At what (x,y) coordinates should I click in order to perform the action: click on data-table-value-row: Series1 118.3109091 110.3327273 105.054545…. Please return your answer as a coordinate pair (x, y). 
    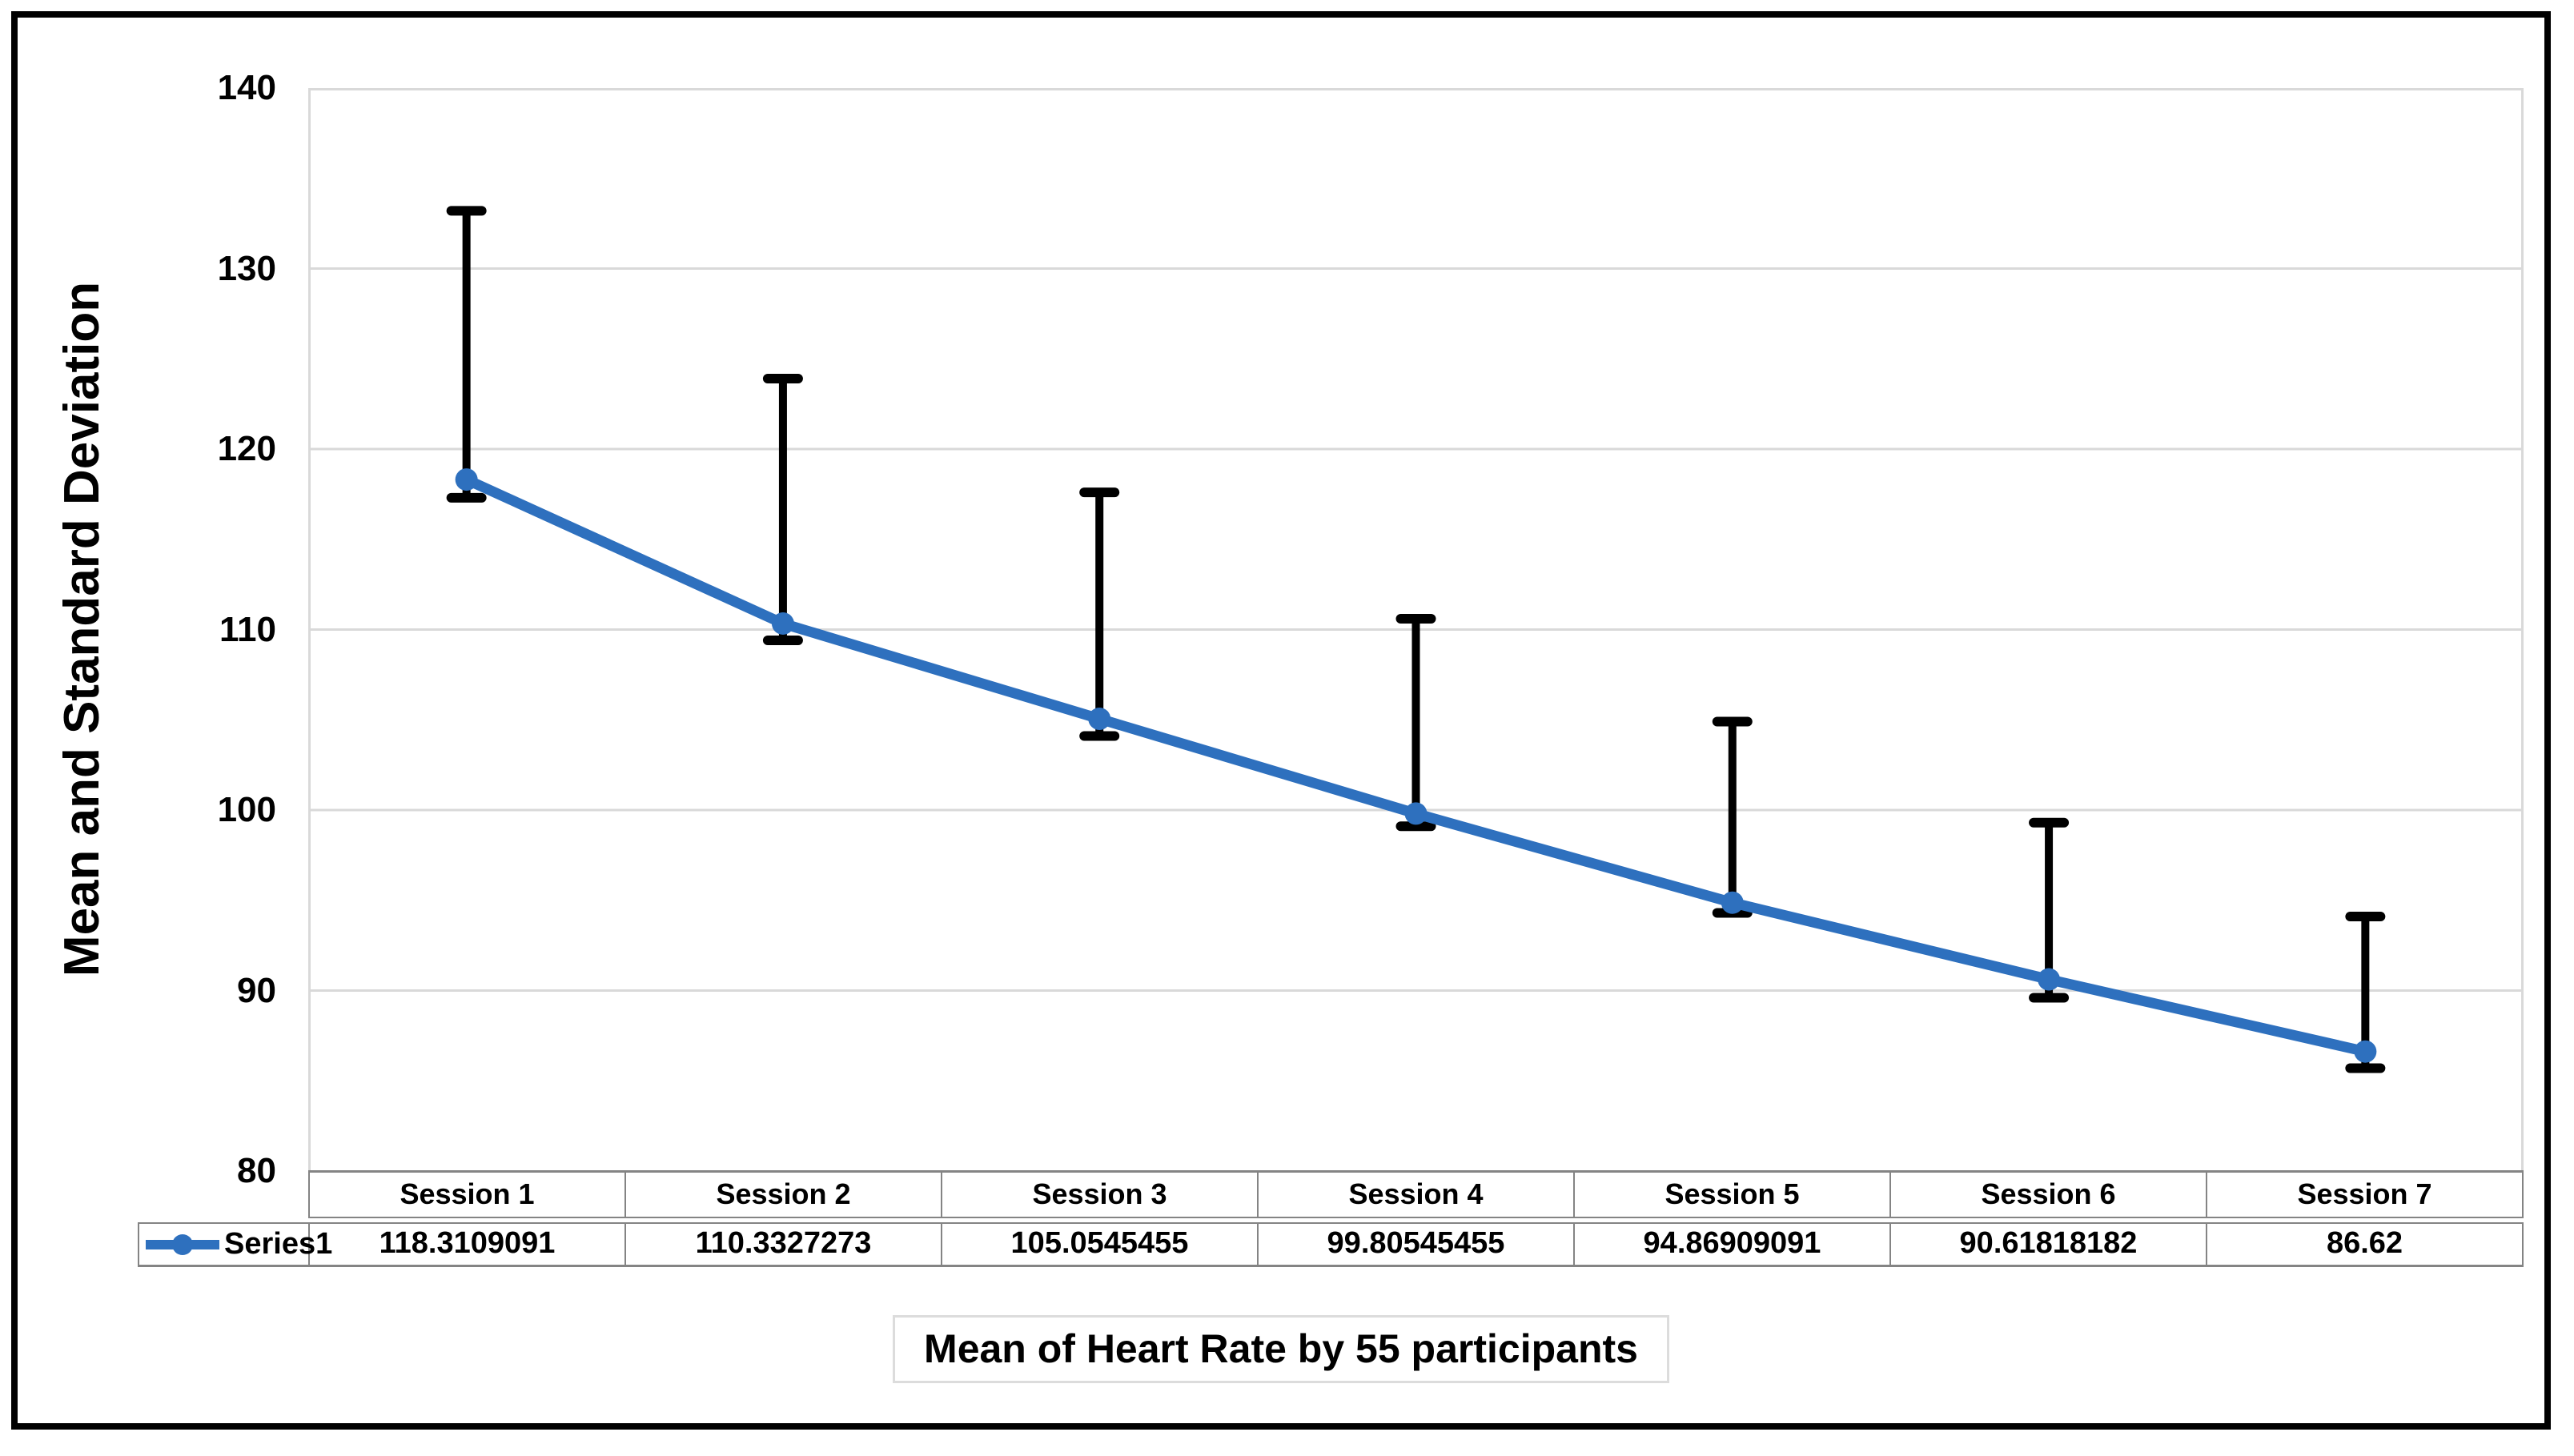
    Looking at the image, I should click on (1331, 1244).